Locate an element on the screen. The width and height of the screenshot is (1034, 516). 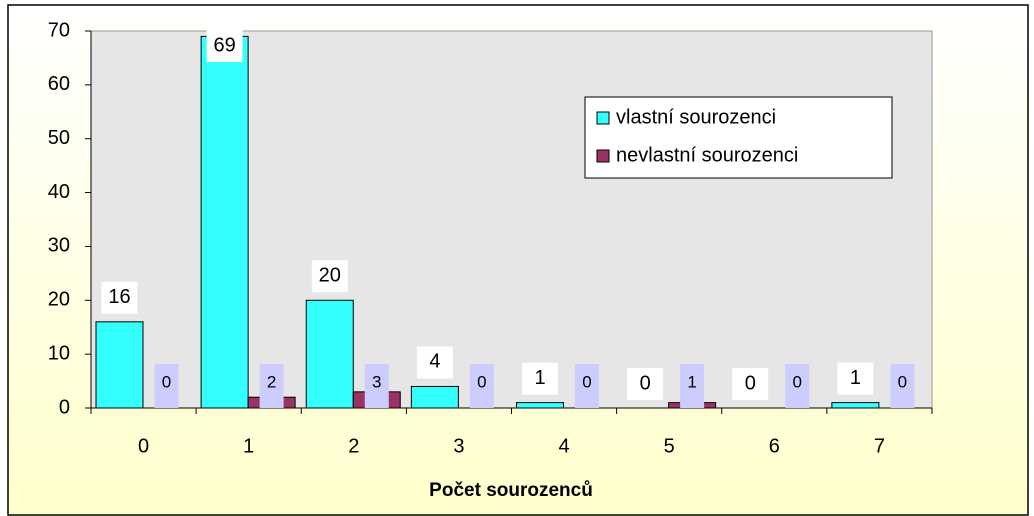
data-label: 69 is located at coordinates (225, 45).